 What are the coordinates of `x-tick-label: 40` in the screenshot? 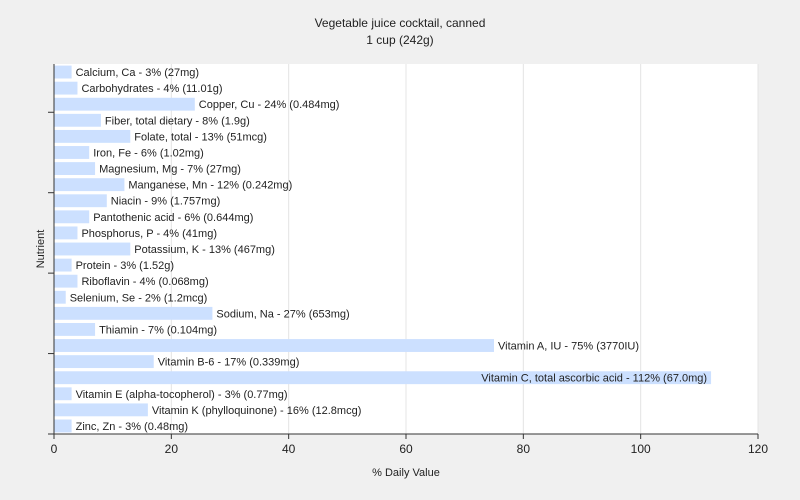 It's located at (289, 449).